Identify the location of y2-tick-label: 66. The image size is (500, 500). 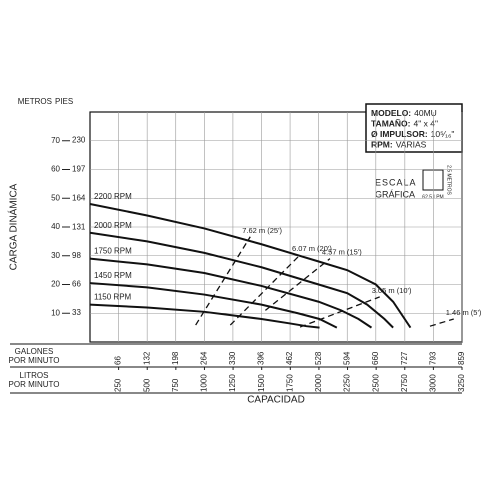
(76, 283).